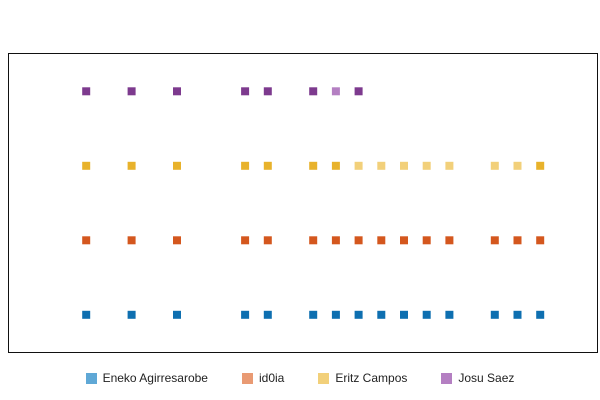  I want to click on legend-item-3: Josu Saez, so click(477, 378).